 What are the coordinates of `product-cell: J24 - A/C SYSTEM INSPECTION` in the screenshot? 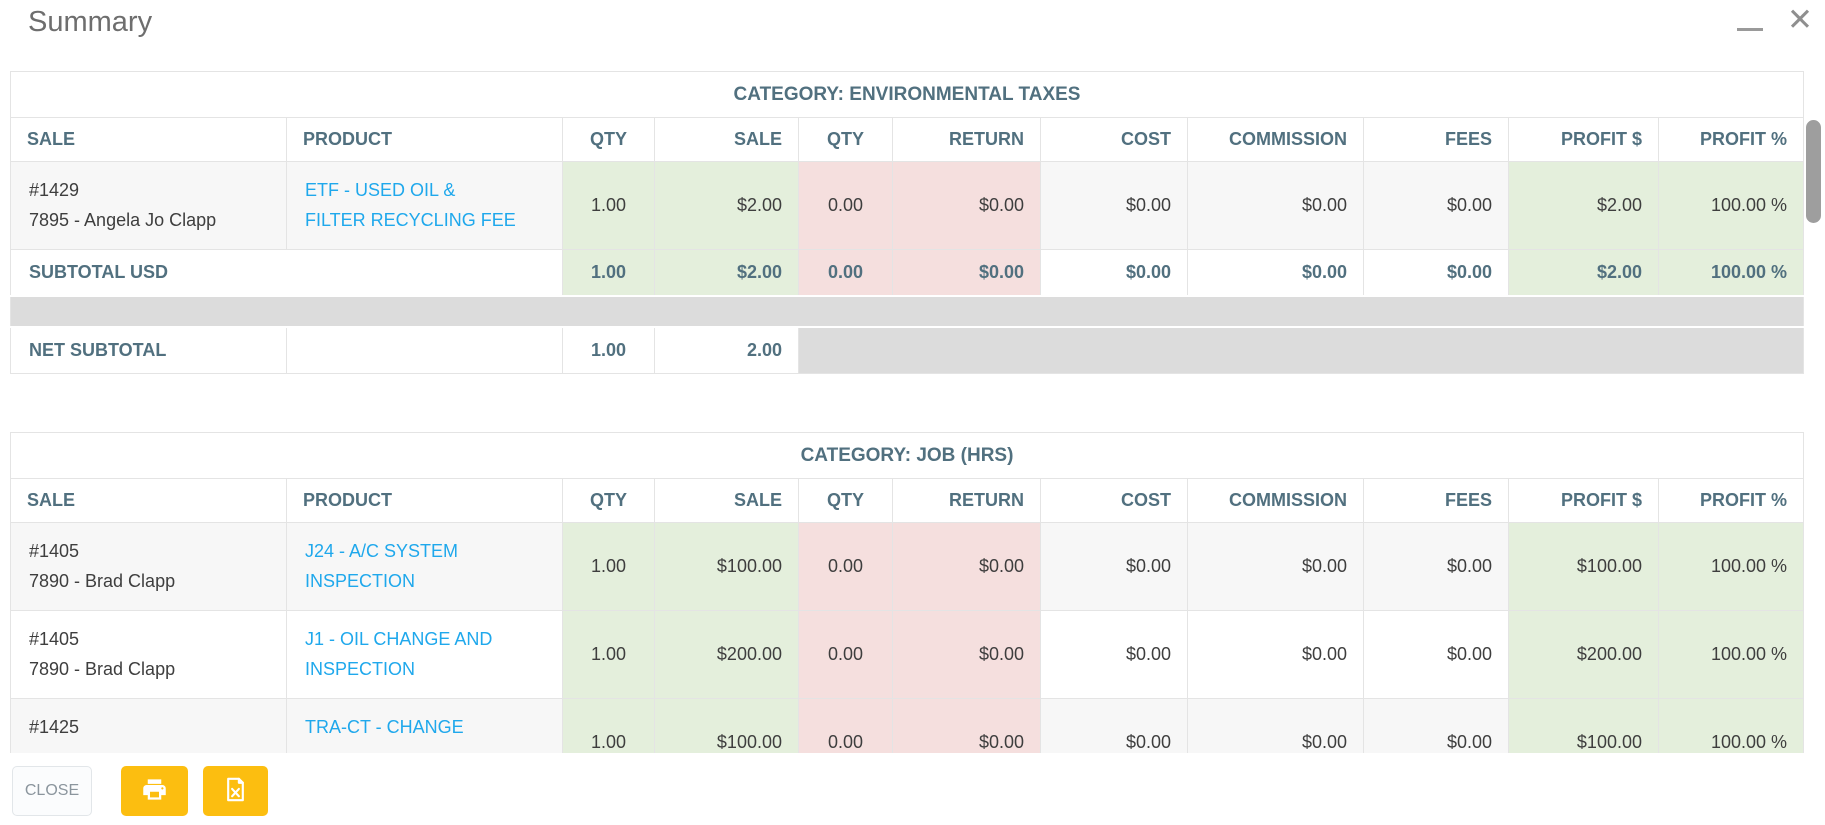 It's located at (424, 566).